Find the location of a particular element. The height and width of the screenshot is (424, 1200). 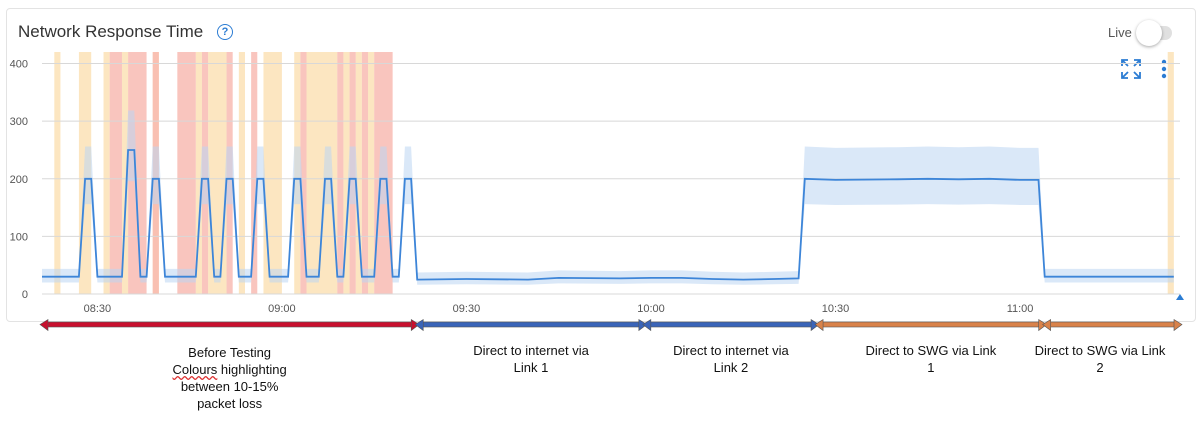

segment-label-line: 1 is located at coordinates (931, 367).